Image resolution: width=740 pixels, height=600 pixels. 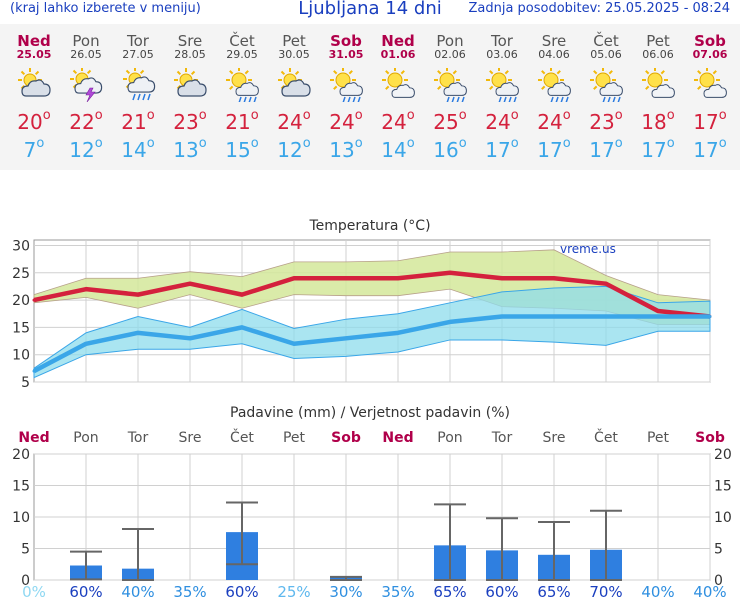 I want to click on day-name: Sre, so click(x=554, y=41).